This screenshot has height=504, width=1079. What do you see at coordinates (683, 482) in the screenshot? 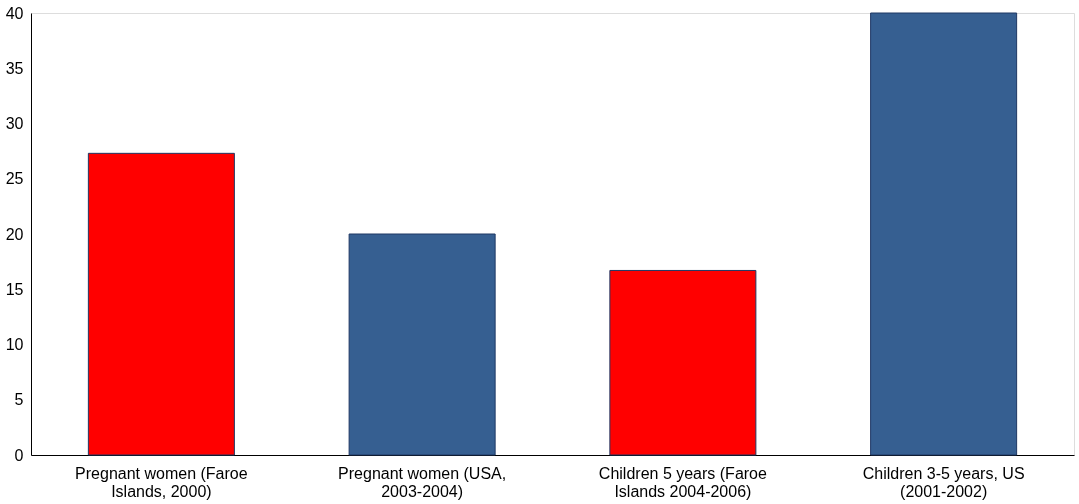
I see `x-tick-label: Children 5 years (Faroe Islands 2004-2006)` at bounding box center [683, 482].